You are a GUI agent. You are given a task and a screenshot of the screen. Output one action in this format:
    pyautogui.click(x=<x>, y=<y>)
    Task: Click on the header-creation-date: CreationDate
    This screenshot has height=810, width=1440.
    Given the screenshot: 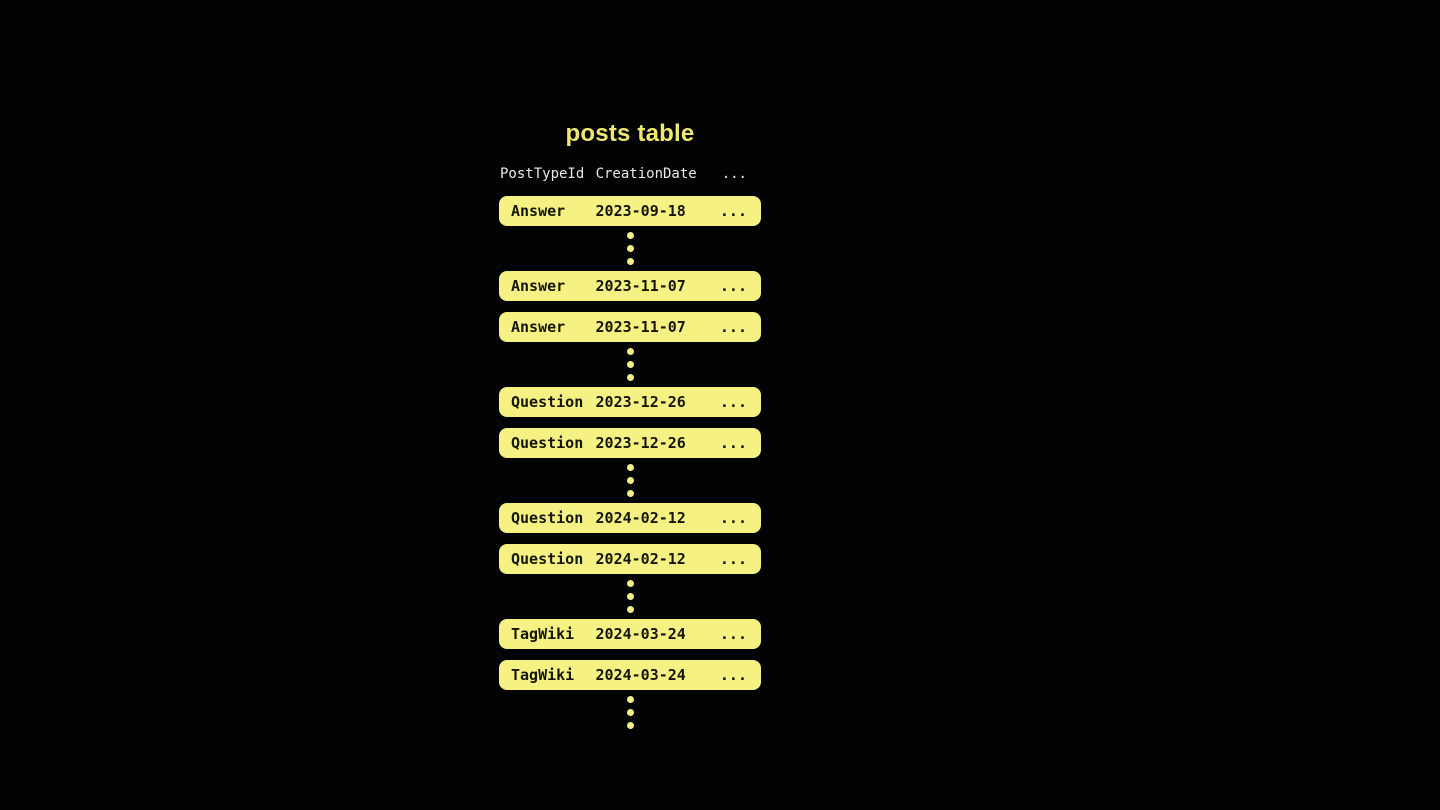 What is the action you would take?
    pyautogui.click(x=646, y=174)
    